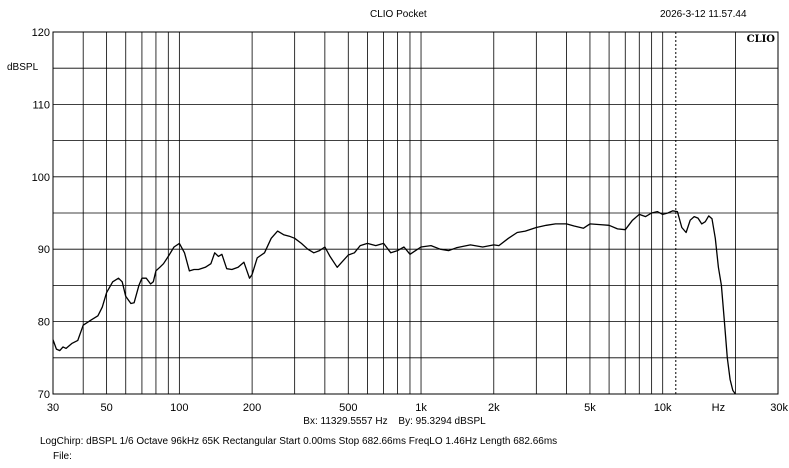 This screenshot has width=789, height=468. I want to click on y-tick-label: 80, so click(44, 323).